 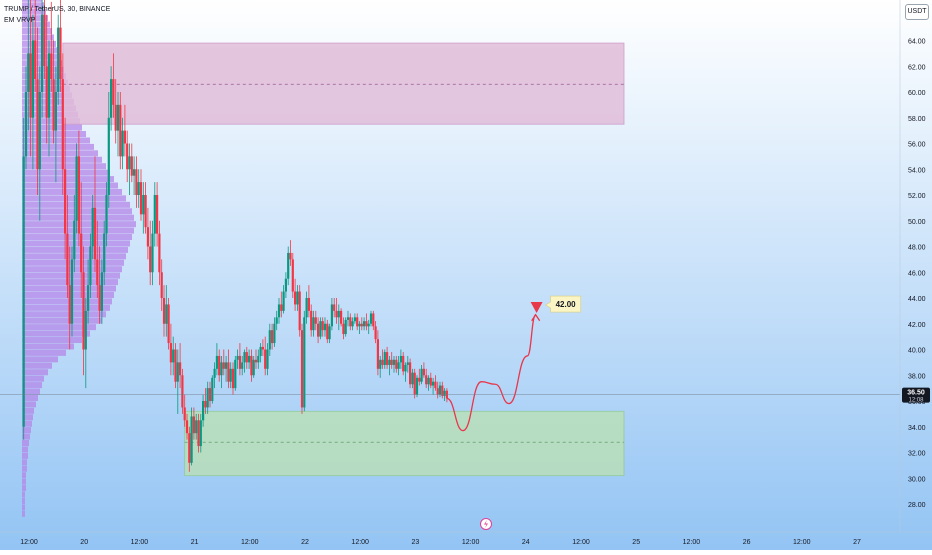 I want to click on support-zone, so click(x=404, y=443).